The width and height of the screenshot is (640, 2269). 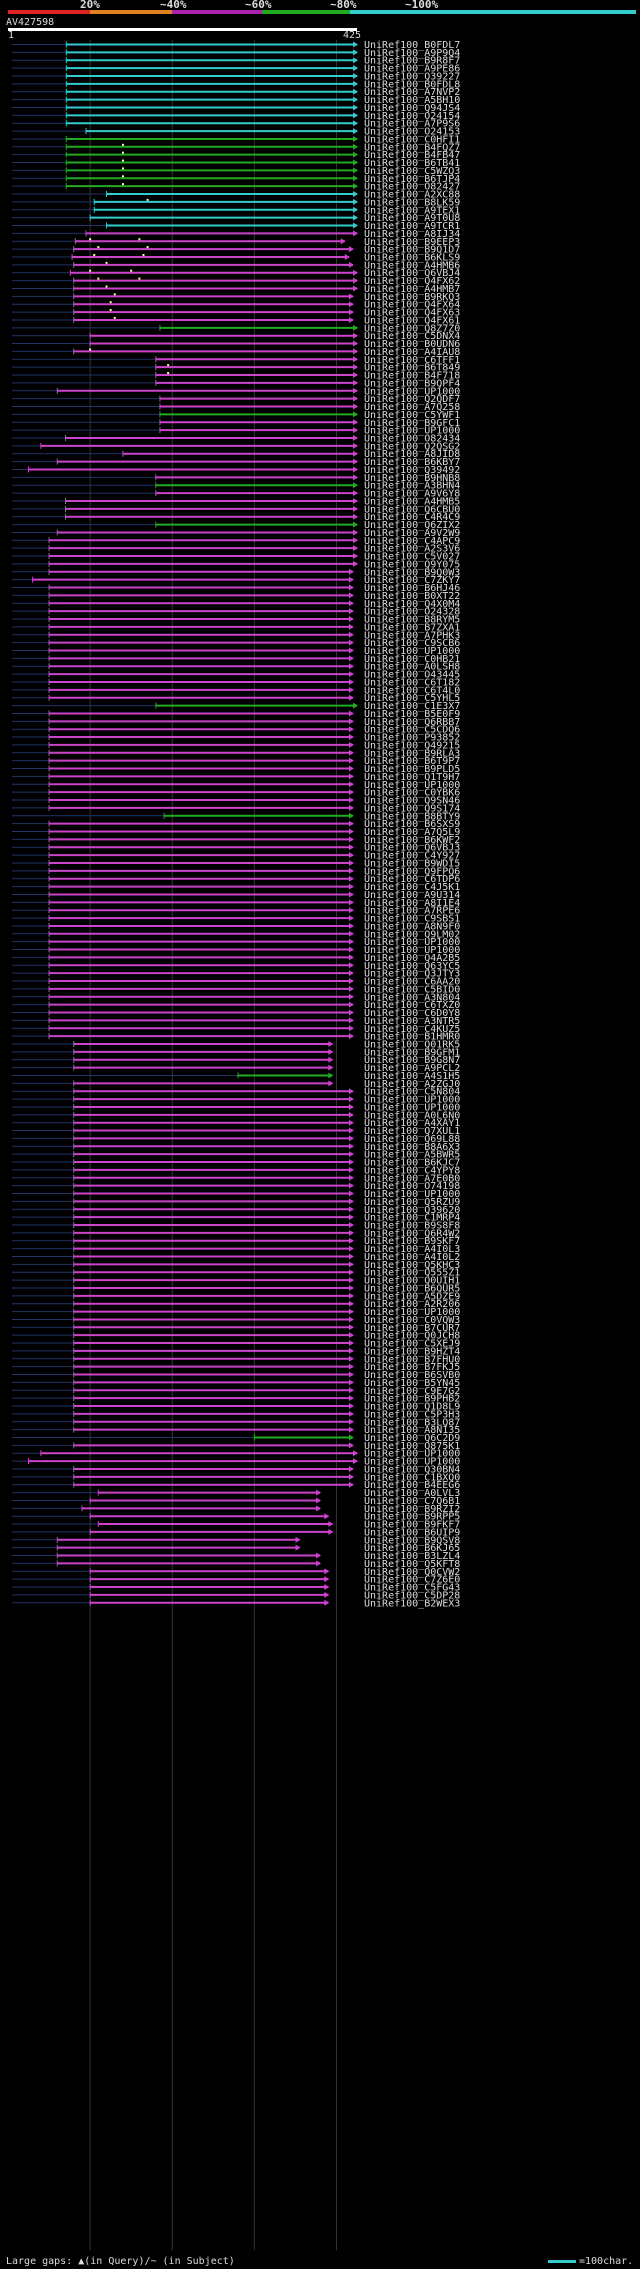 I want to click on identity-scale-label: ~60%, so click(x=258, y=5).